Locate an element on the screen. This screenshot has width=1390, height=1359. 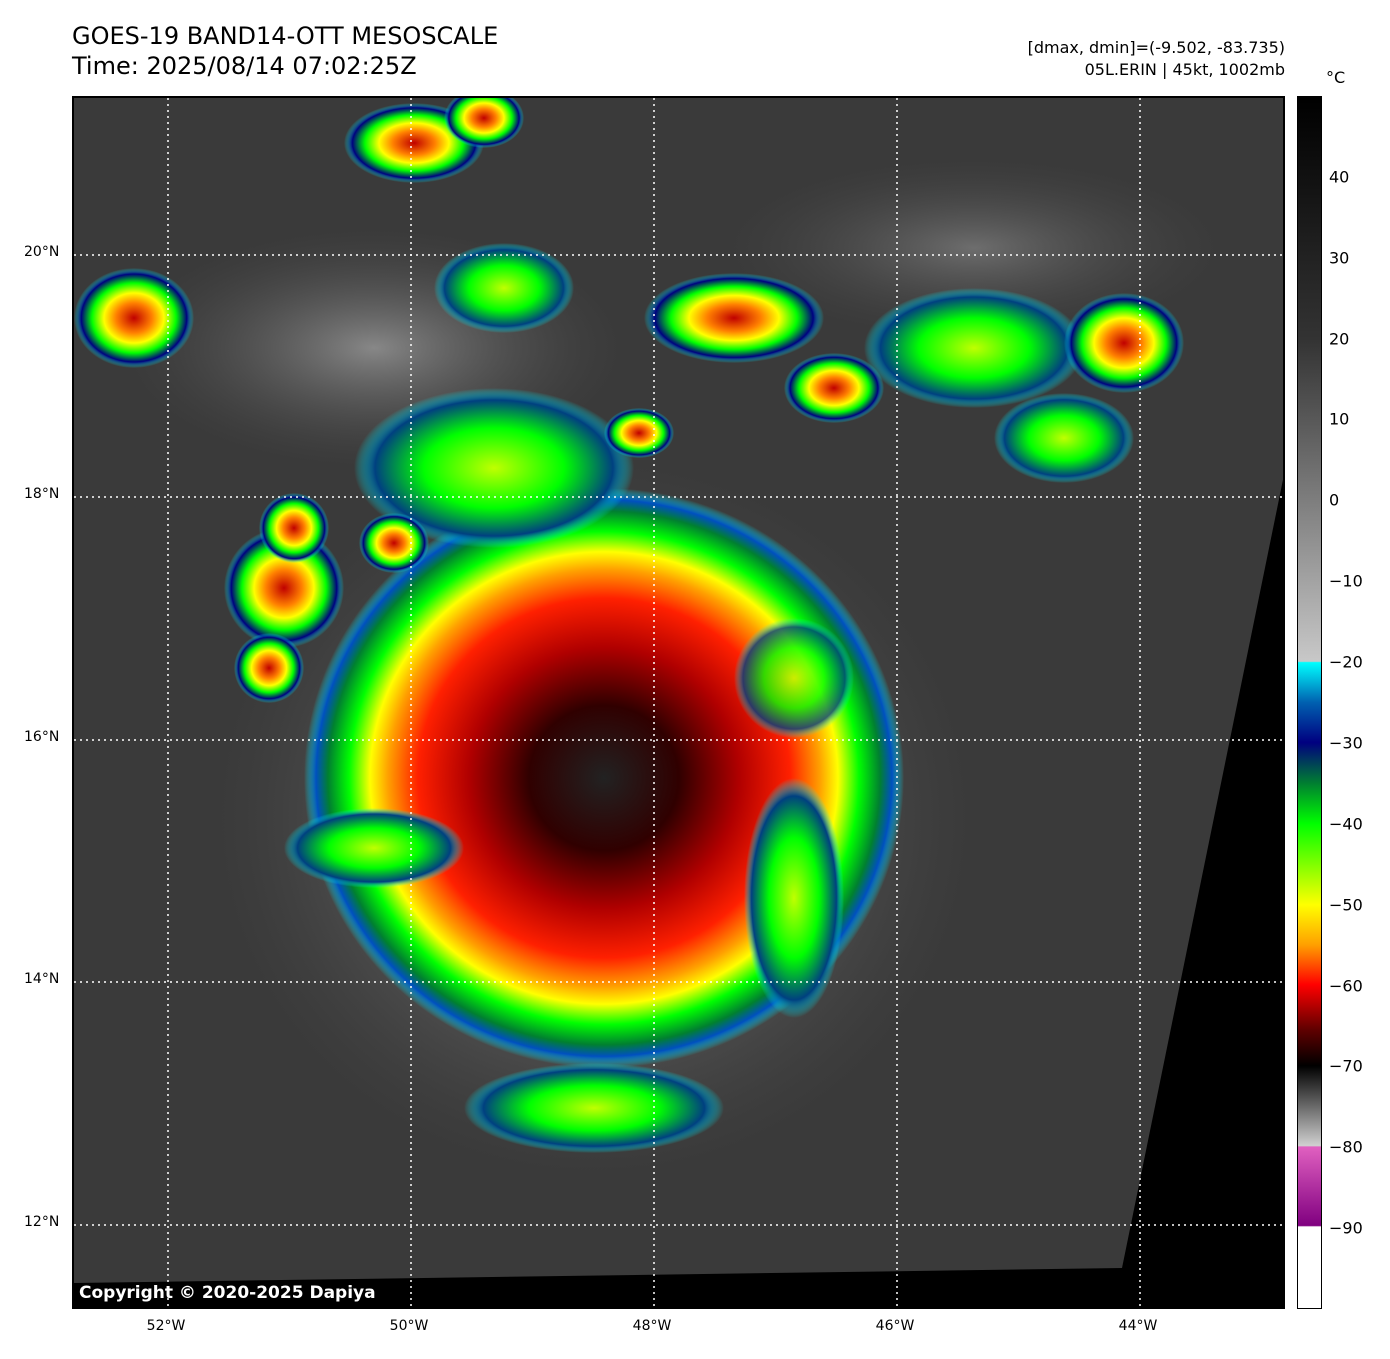
lon-label: 52°W is located at coordinates (166, 1326).